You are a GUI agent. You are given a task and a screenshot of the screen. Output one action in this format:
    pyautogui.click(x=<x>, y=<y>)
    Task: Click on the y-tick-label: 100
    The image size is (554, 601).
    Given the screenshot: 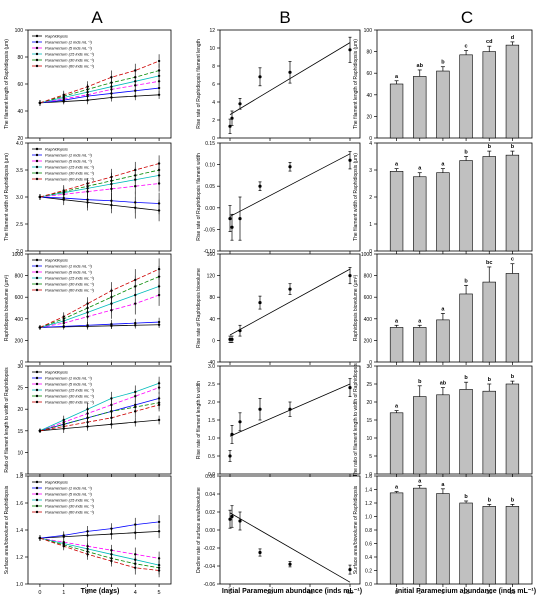 What is the action you would take?
    pyautogui.click(x=368, y=31)
    